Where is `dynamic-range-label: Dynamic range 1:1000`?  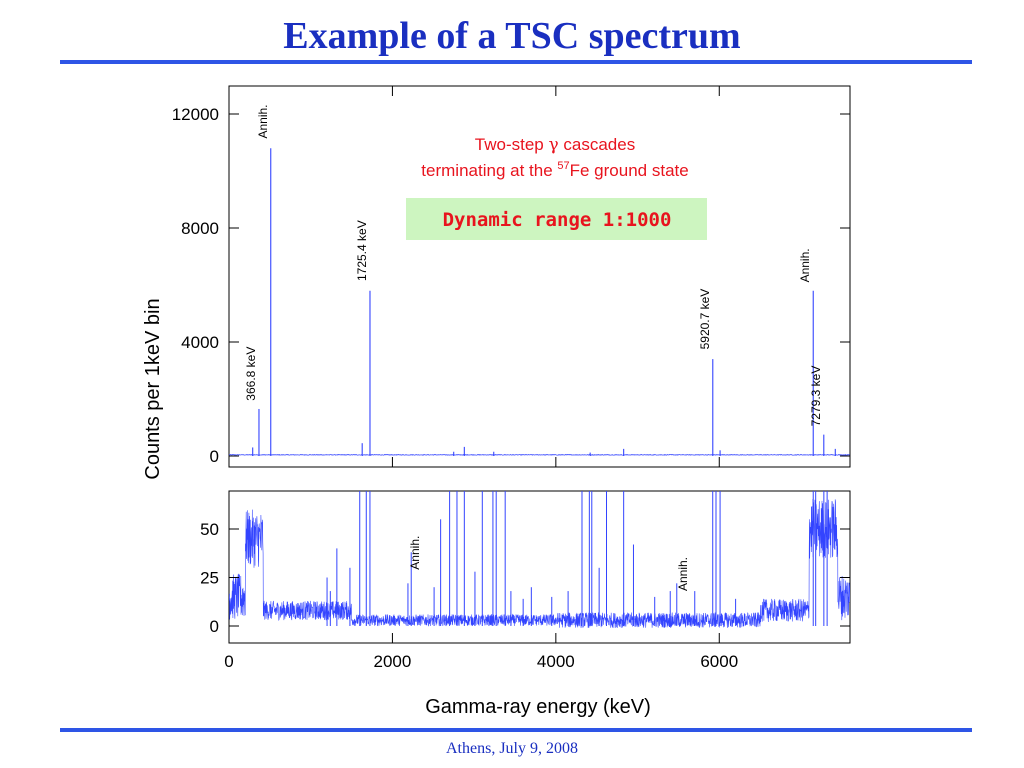
dynamic-range-label: Dynamic range 1:1000 is located at coordinates (557, 220).